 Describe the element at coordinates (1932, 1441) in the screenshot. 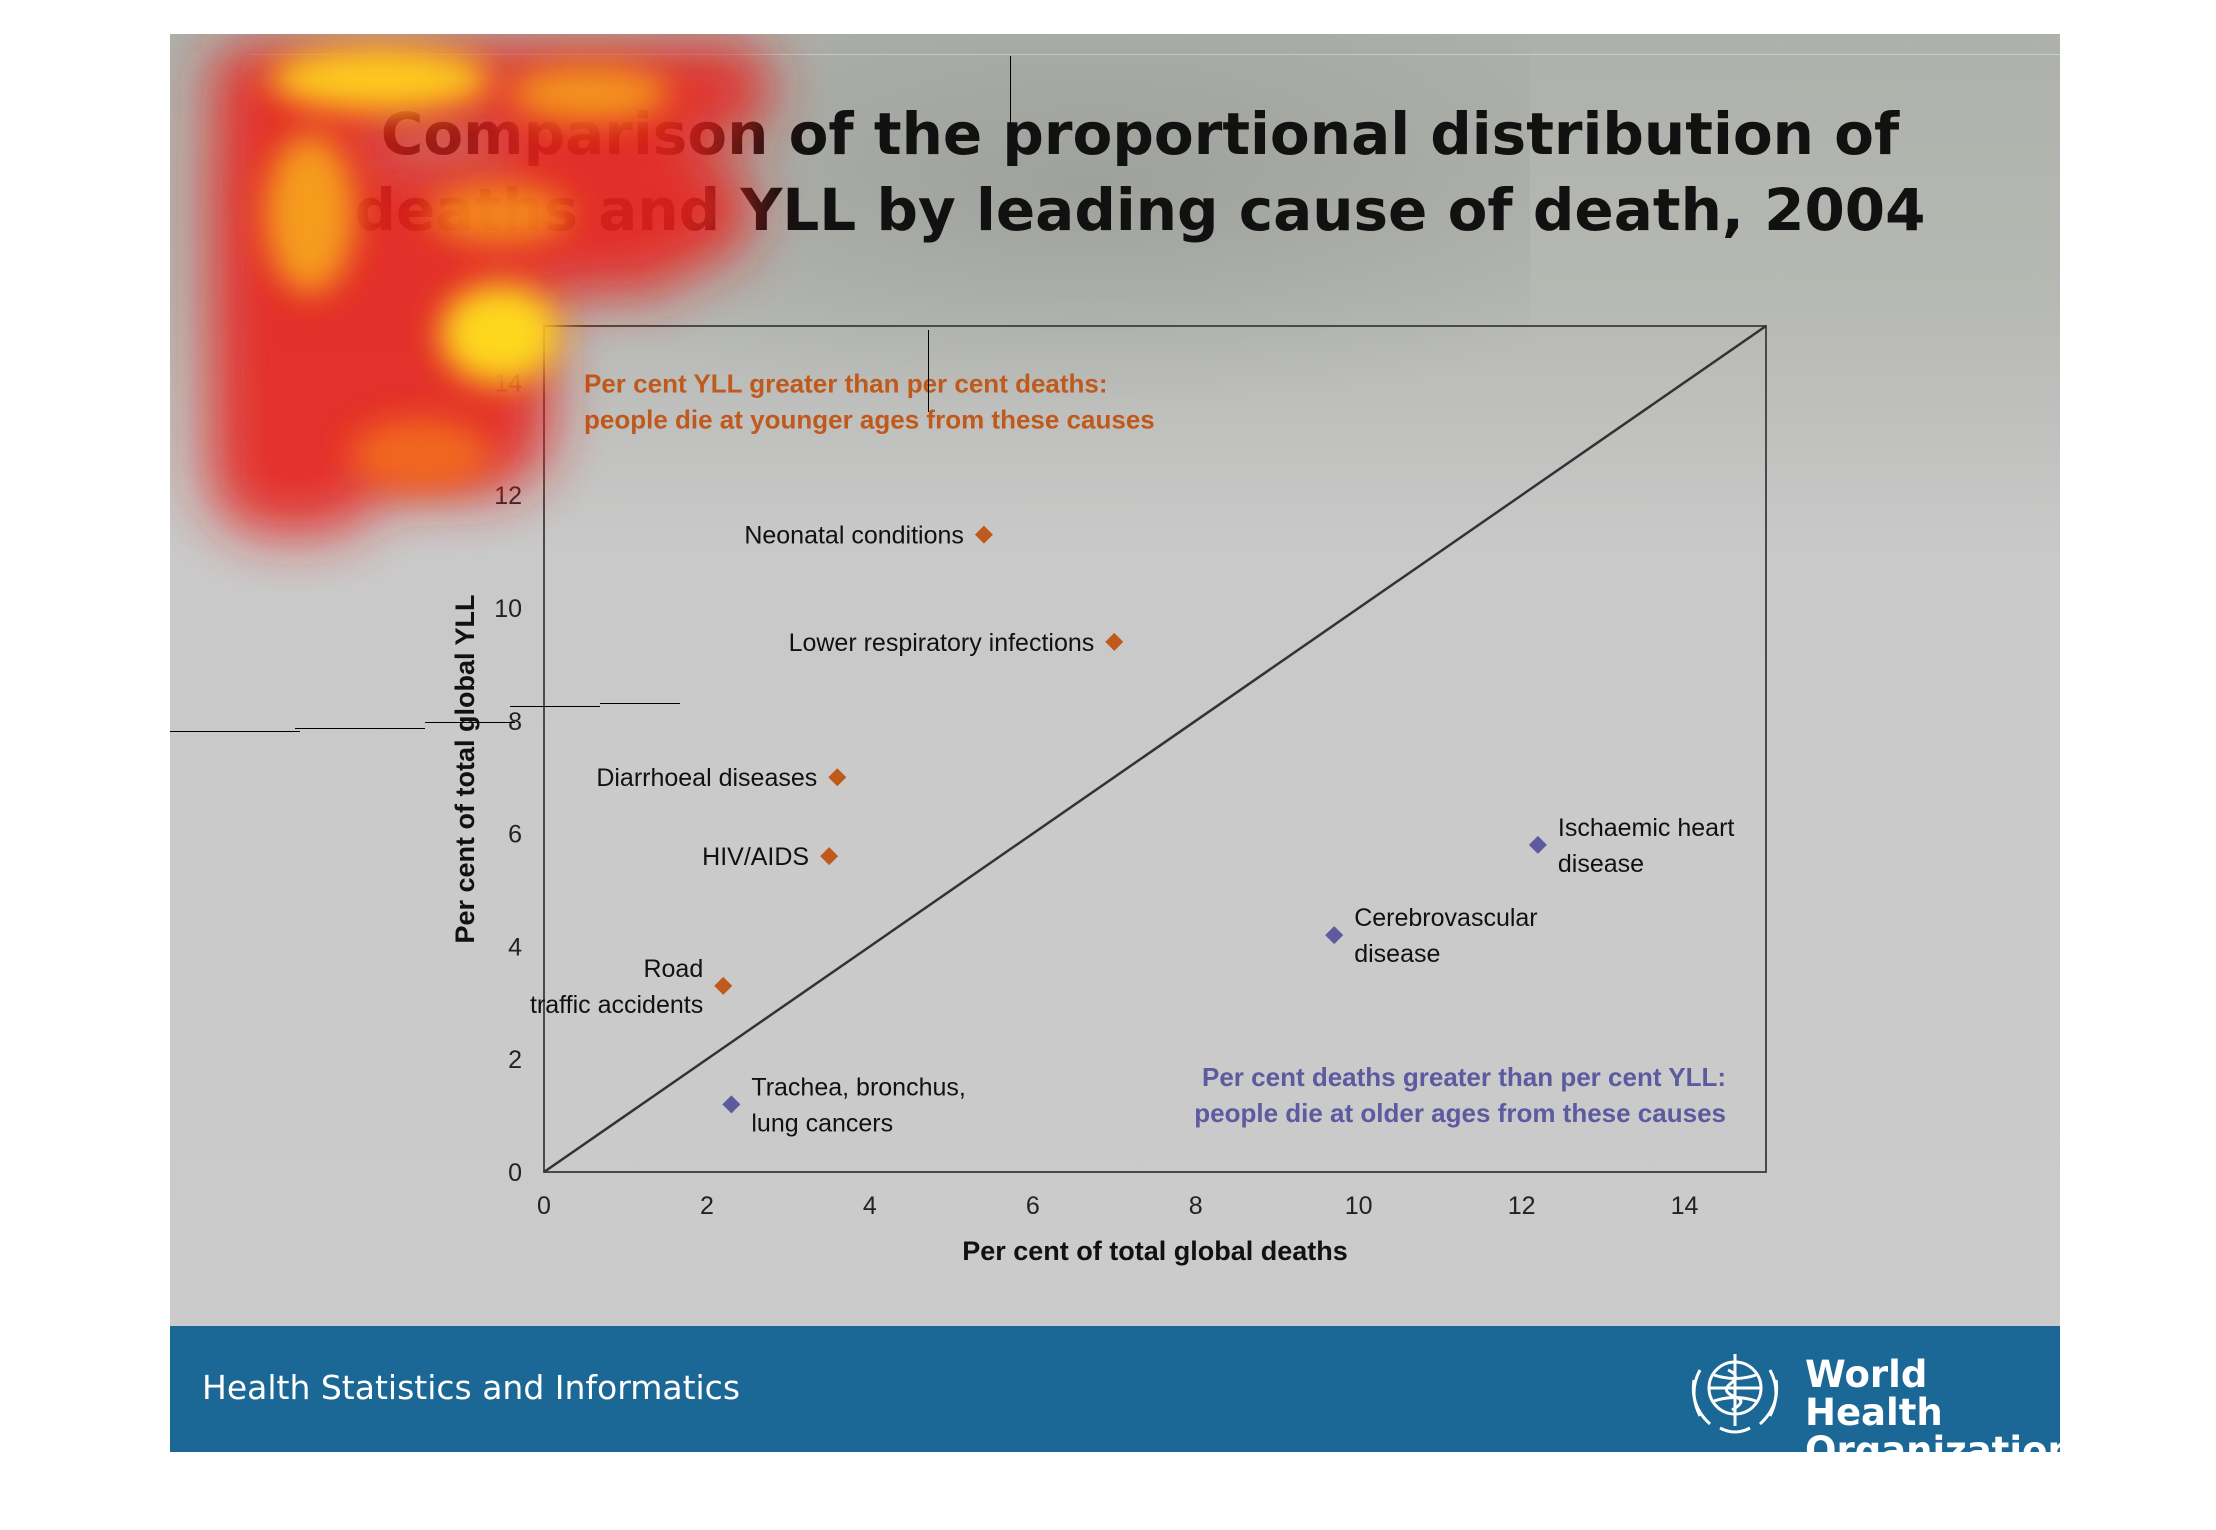

I see `who-name-line-2: Organization` at that location.